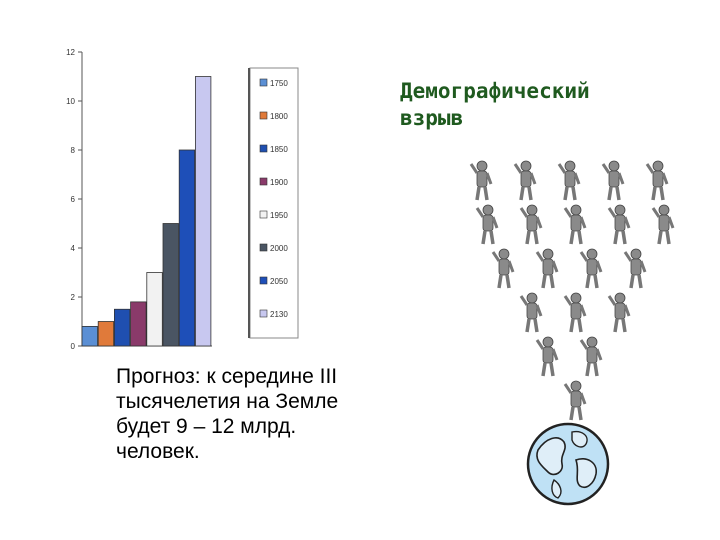  I want to click on legend-swatch-1950, so click(263, 214).